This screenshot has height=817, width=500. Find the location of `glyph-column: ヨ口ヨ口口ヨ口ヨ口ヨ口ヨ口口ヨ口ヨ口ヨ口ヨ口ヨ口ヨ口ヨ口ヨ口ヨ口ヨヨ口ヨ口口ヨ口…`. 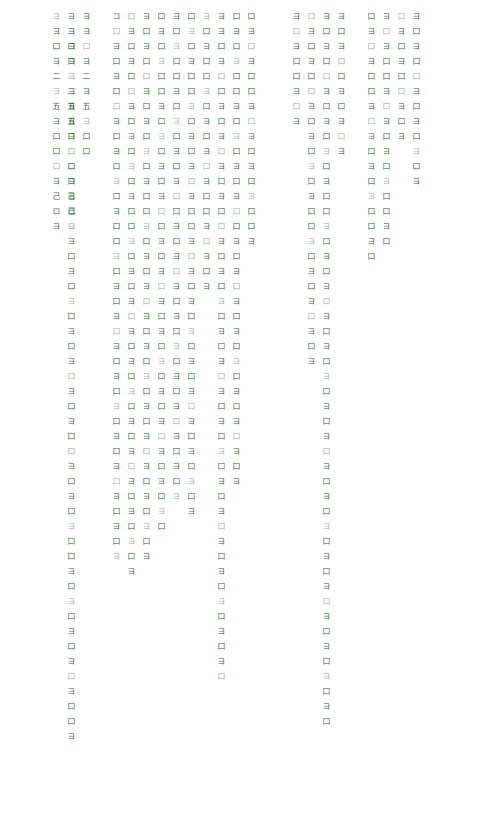

glyph-column: ヨ口ヨ口口ヨ口ヨ口ヨ口ヨ口口ヨ口ヨ口ヨ口ヨ口ヨ口ヨ口ヨ口ヨ口ヨ口ヨヨ口ヨ口口ヨ口… is located at coordinates (176, 256).